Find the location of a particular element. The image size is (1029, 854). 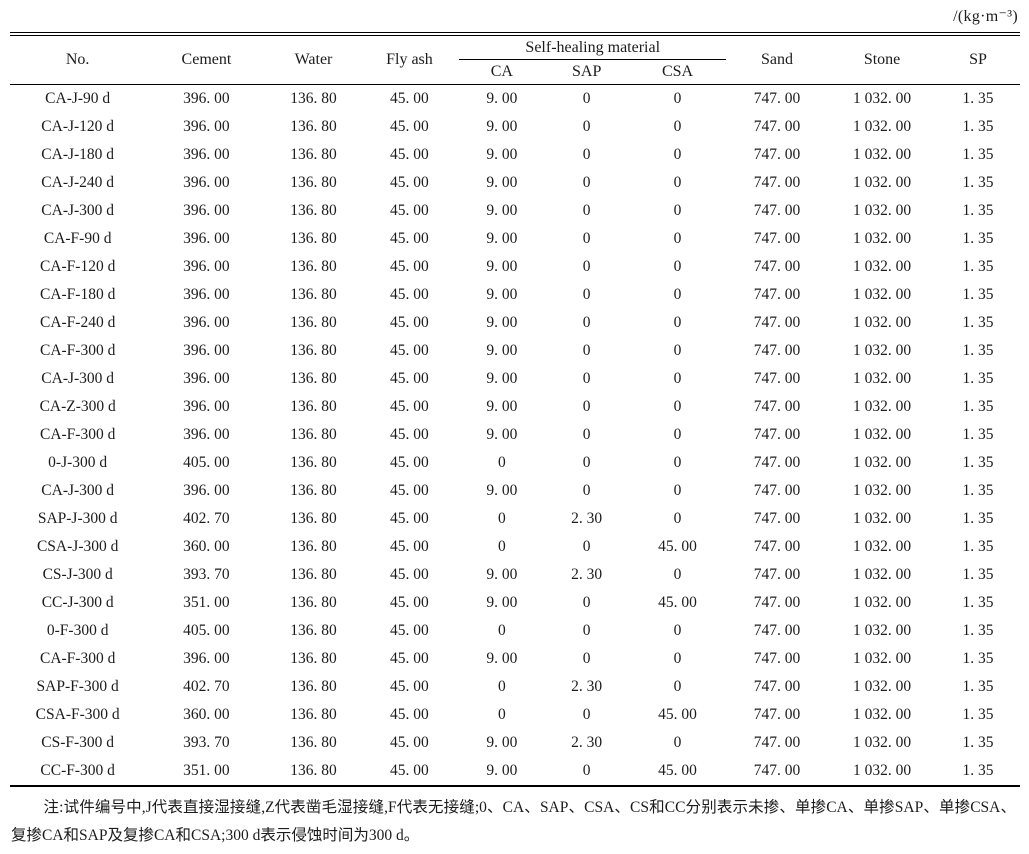

specimen-id-cell: CA-F-120 d is located at coordinates (77, 266).